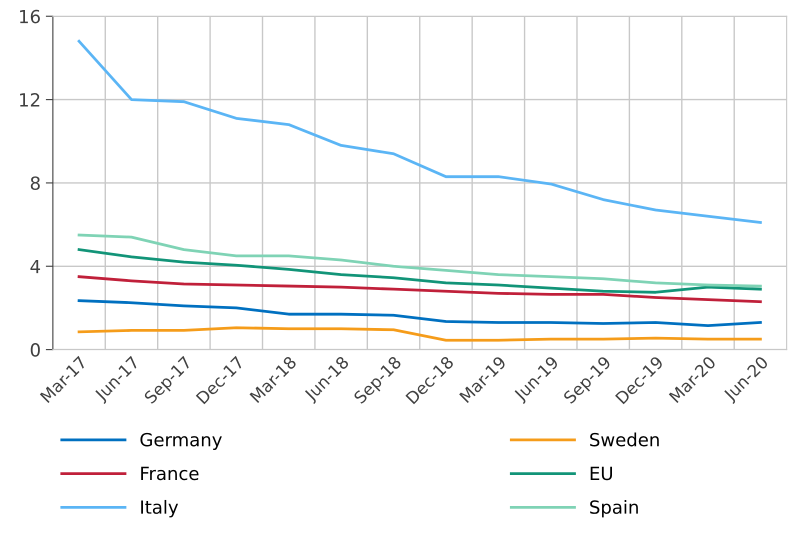 The height and width of the screenshot is (542, 789). Describe the element at coordinates (170, 473) in the screenshot. I see `legend-label: France` at that location.